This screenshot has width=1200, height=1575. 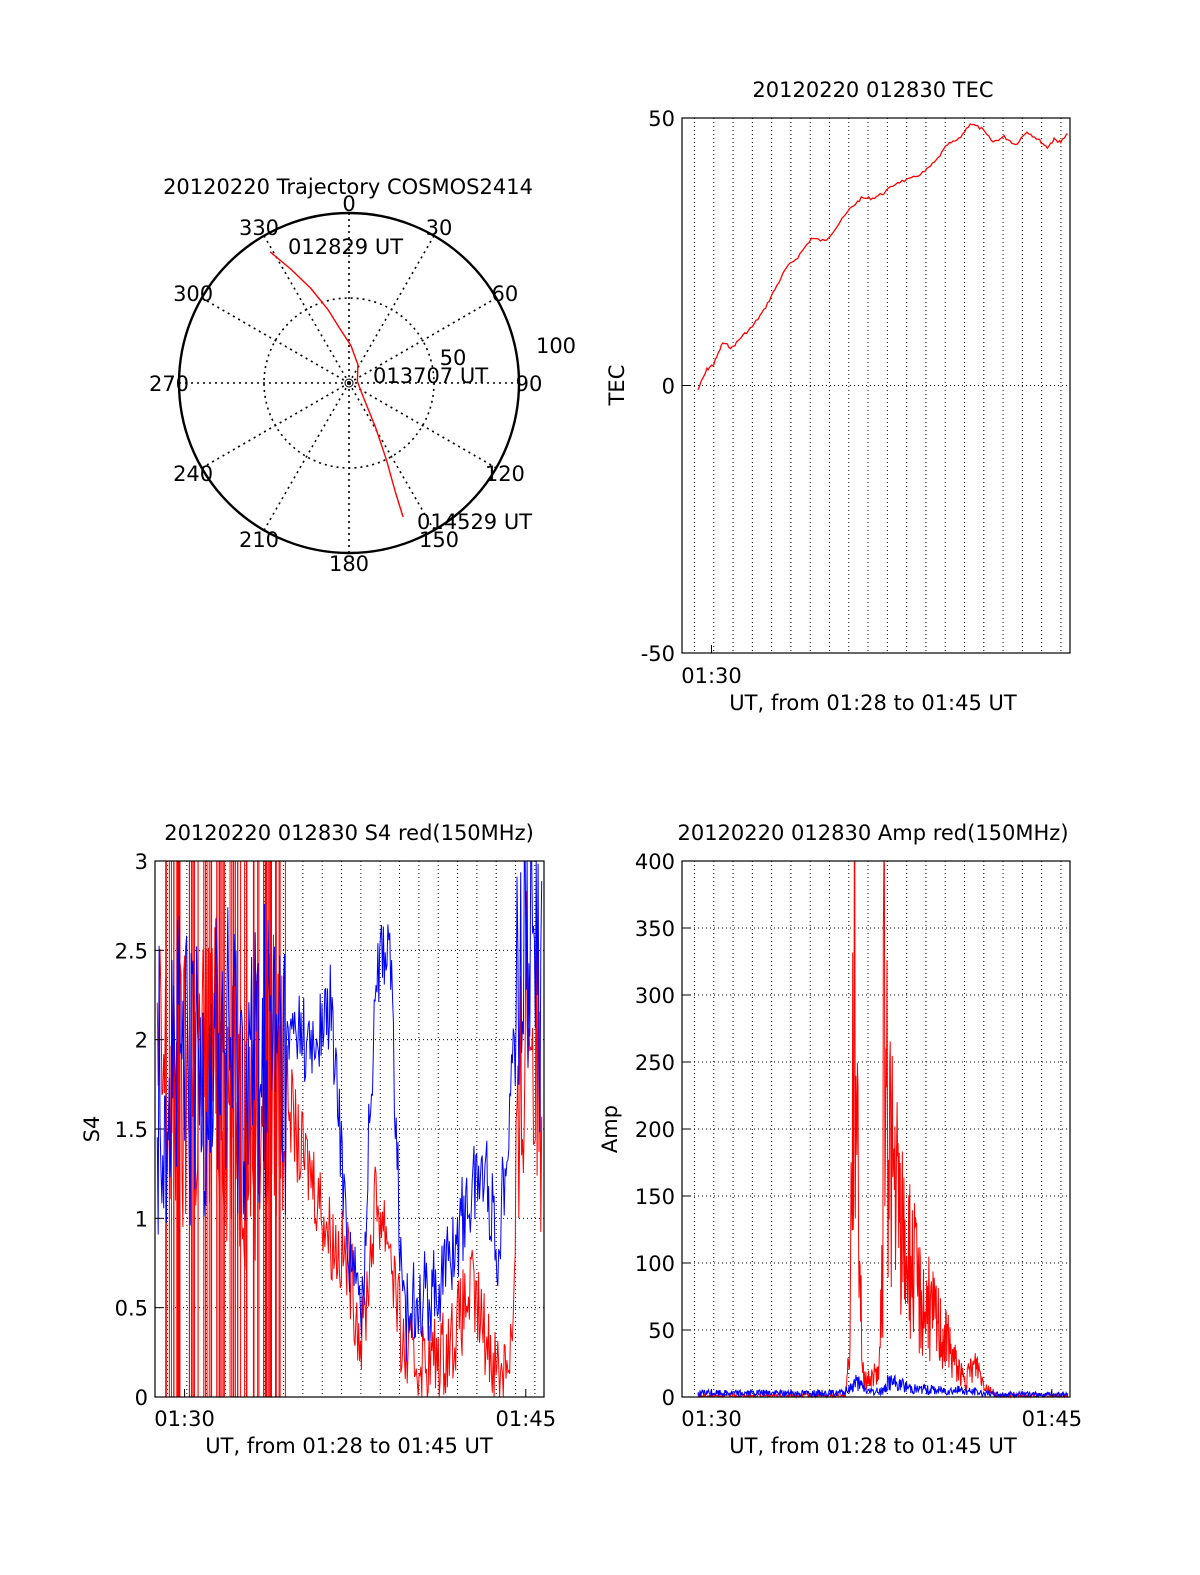 What do you see at coordinates (655, 862) in the screenshot?
I see `amp-ytick-label: 400` at bounding box center [655, 862].